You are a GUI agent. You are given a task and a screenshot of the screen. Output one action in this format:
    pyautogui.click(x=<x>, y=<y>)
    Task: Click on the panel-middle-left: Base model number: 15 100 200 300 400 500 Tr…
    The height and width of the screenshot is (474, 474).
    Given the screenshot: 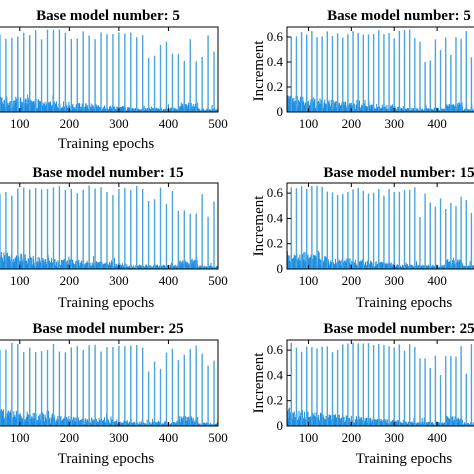 What is the action you would take?
    pyautogui.click(x=114, y=238)
    